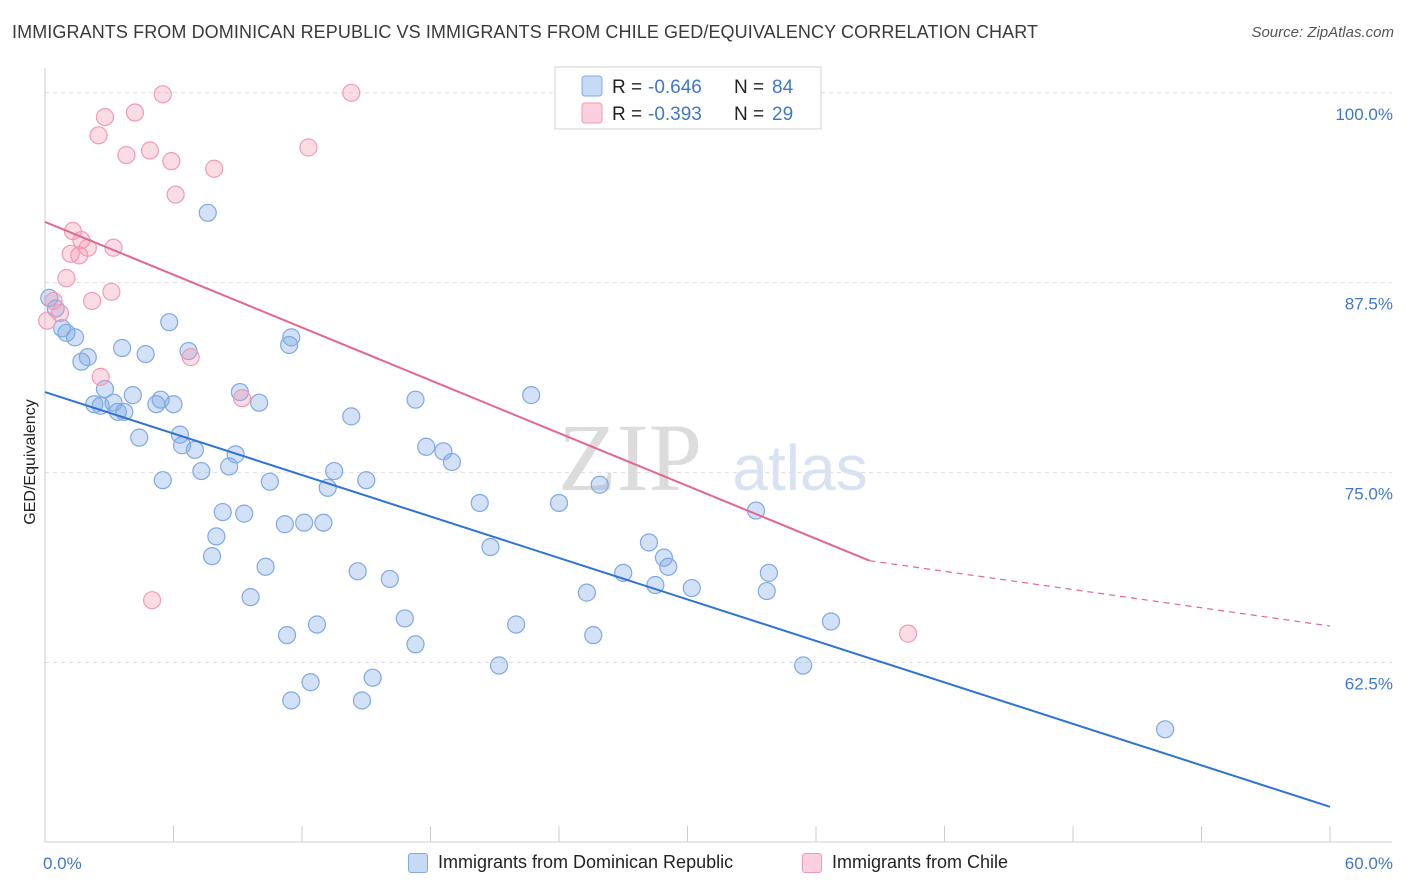  What do you see at coordinates (1369, 304) in the screenshot?
I see `y-tick-label-2: 87.5%` at bounding box center [1369, 304].